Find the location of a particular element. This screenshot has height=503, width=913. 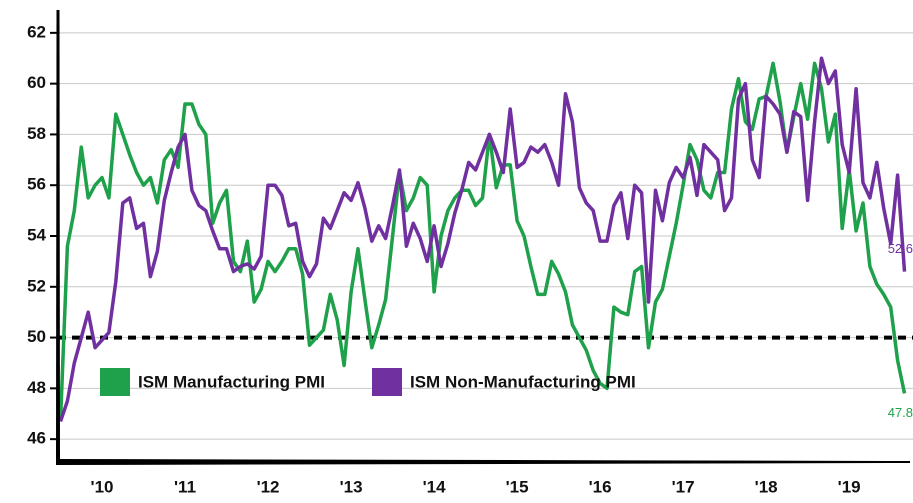

x-tick-label: '13 is located at coordinates (351, 486).